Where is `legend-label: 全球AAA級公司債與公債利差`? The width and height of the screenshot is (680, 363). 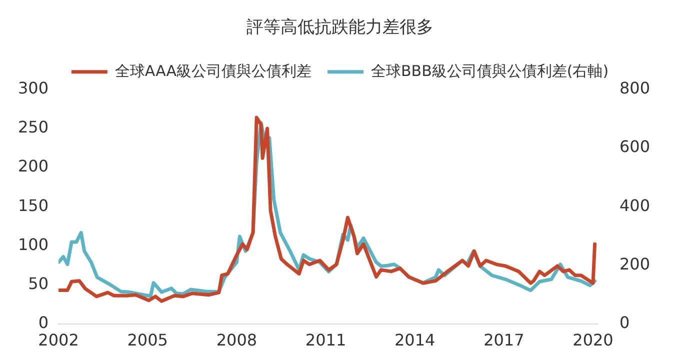
legend-label: 全球AAA級公司債與公債利差 is located at coordinates (213, 71).